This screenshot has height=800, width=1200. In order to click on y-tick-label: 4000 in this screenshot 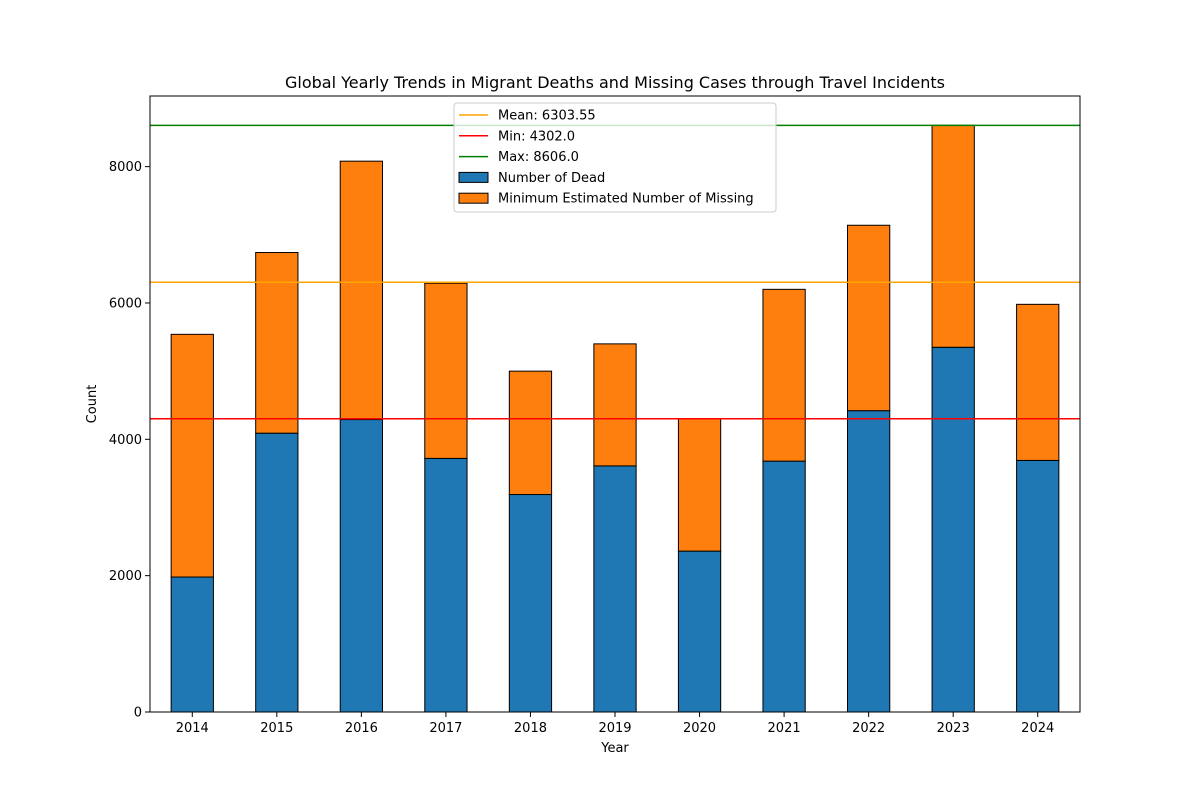, I will do `click(125, 440)`.